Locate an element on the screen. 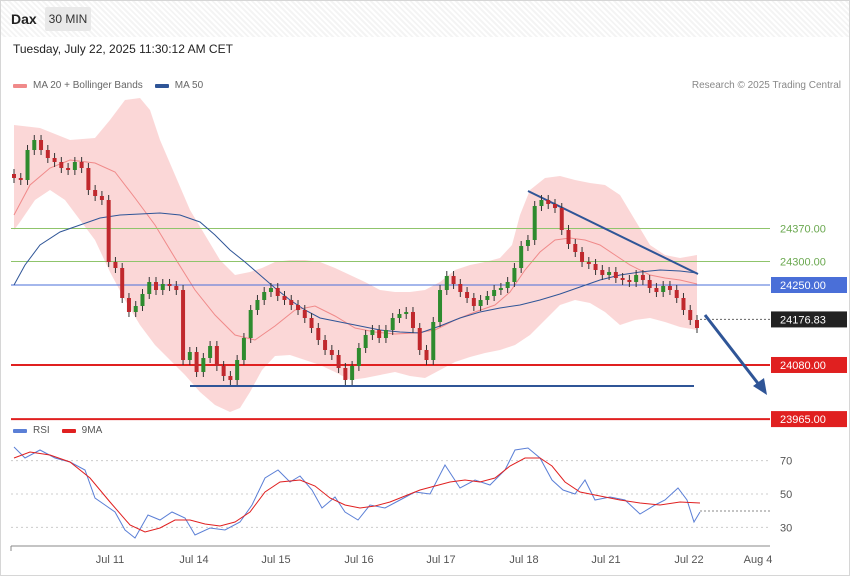 The height and width of the screenshot is (576, 850). projection-arrow-head is located at coordinates (760, 386).